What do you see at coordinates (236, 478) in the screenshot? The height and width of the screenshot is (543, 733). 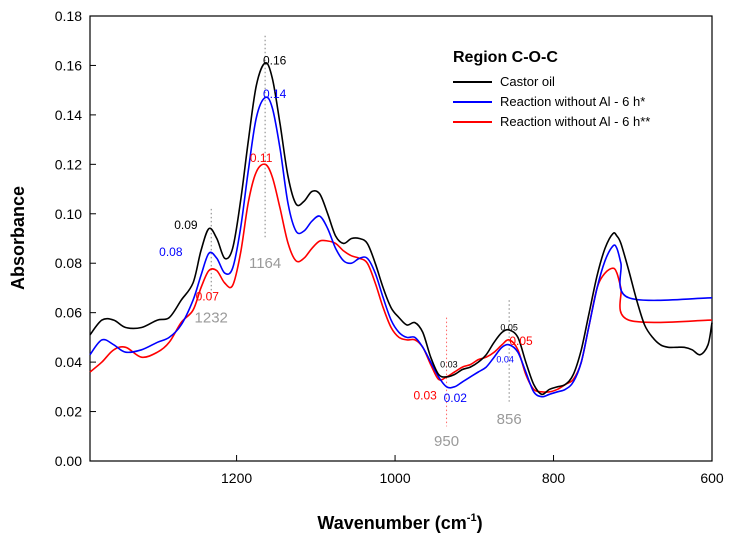 I see `x-tick-label: 1200` at bounding box center [236, 478].